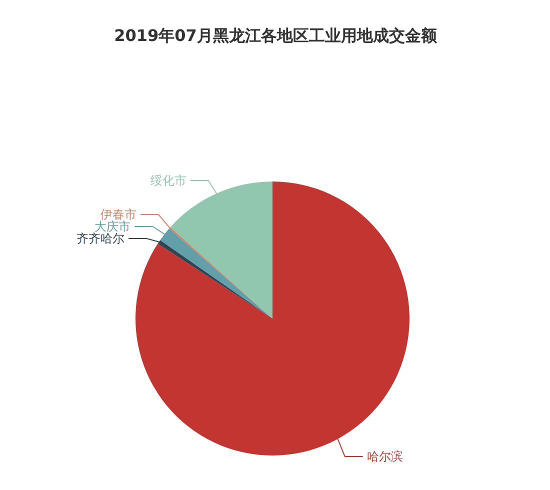  Describe the element at coordinates (384, 457) in the screenshot. I see `slice-label: 哈尔滨` at that location.